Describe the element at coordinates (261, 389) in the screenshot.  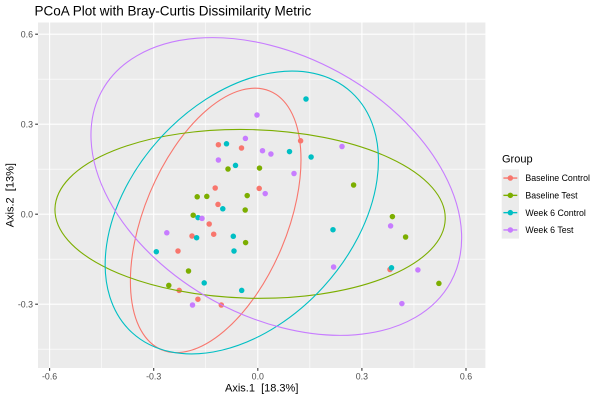
I see `svg-text: Axis.1 [18.3%]` at that location.